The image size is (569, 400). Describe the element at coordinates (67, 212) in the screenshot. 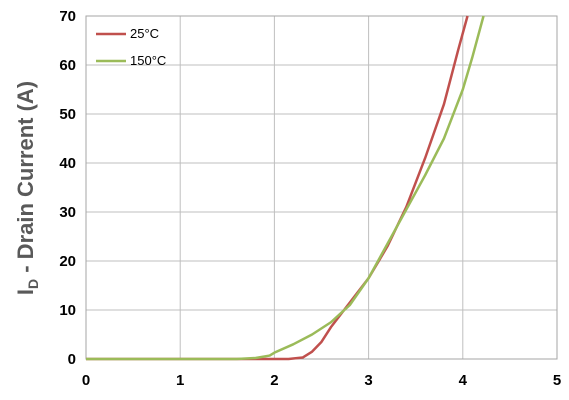

I see `y-tick-label: 30` at that location.